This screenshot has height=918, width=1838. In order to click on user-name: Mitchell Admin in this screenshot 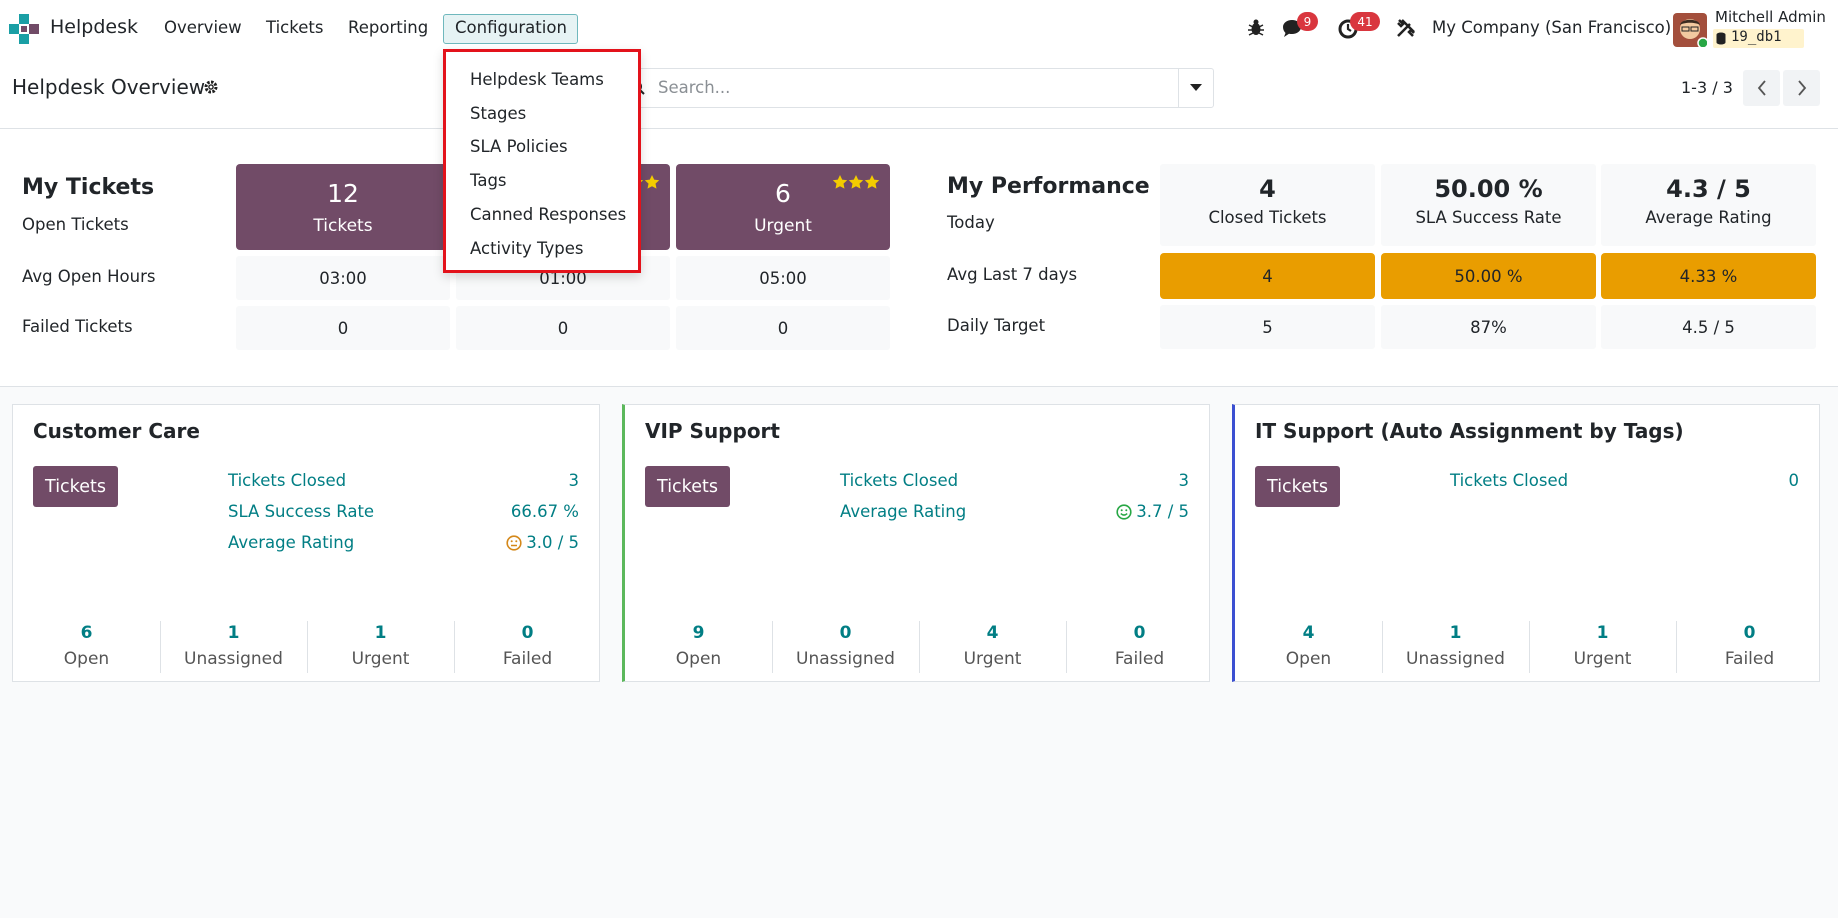, I will do `click(1770, 17)`.